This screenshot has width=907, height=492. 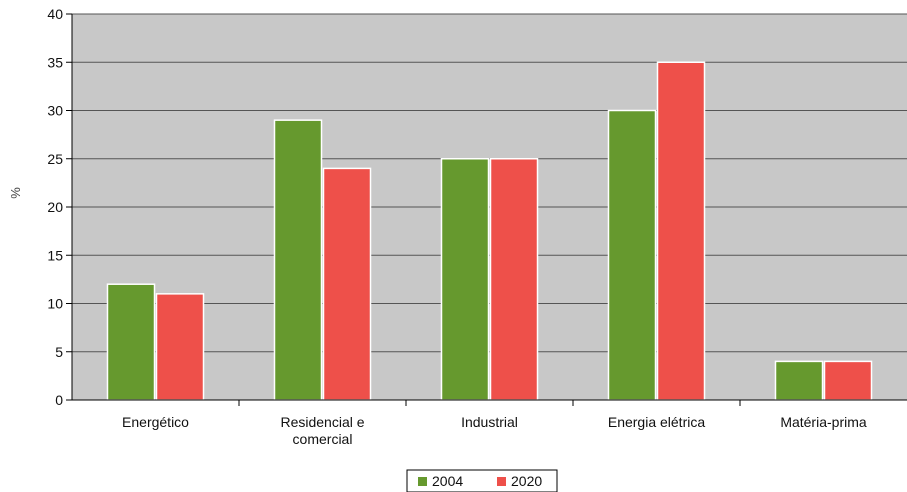 What do you see at coordinates (422, 481) in the screenshot?
I see `legend-swatch-2004` at bounding box center [422, 481].